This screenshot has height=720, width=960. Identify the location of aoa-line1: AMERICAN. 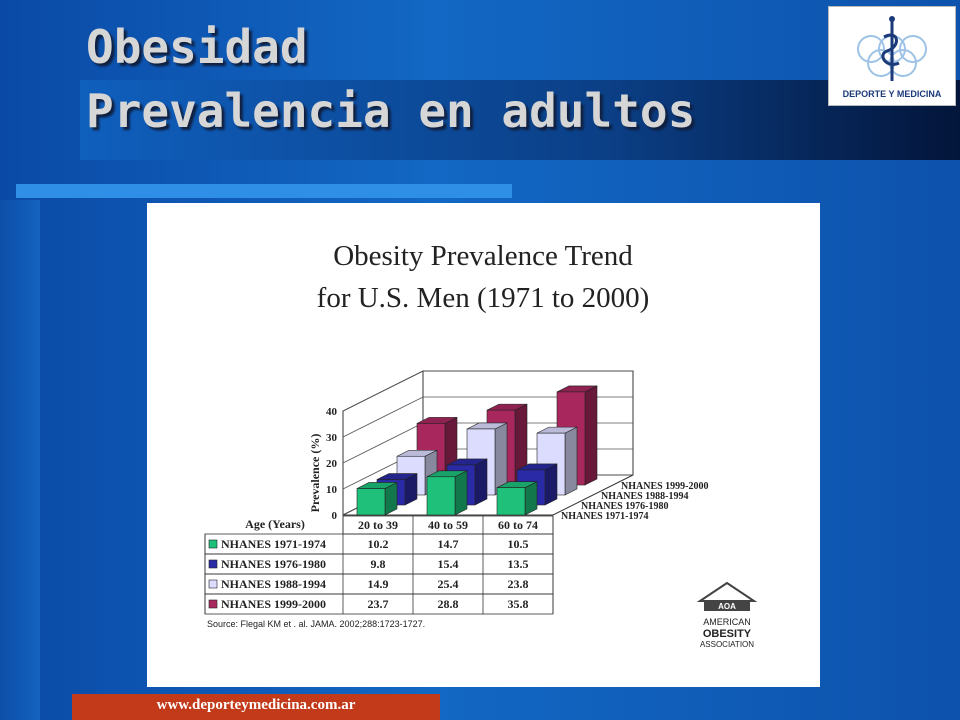
(727, 622).